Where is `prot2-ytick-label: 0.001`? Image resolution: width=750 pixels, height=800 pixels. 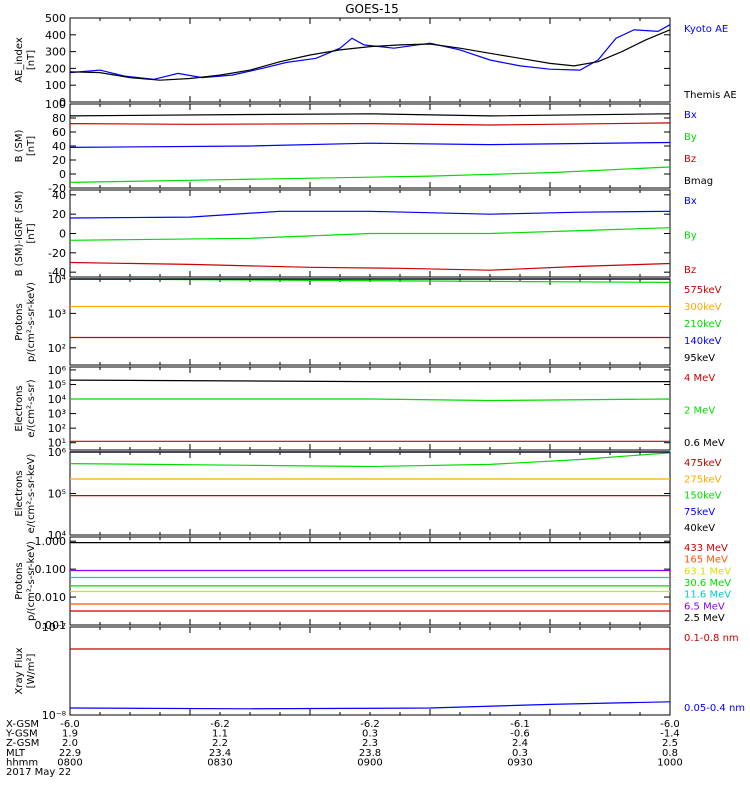
prot2-ytick-label: 0.001 is located at coordinates (51, 625).